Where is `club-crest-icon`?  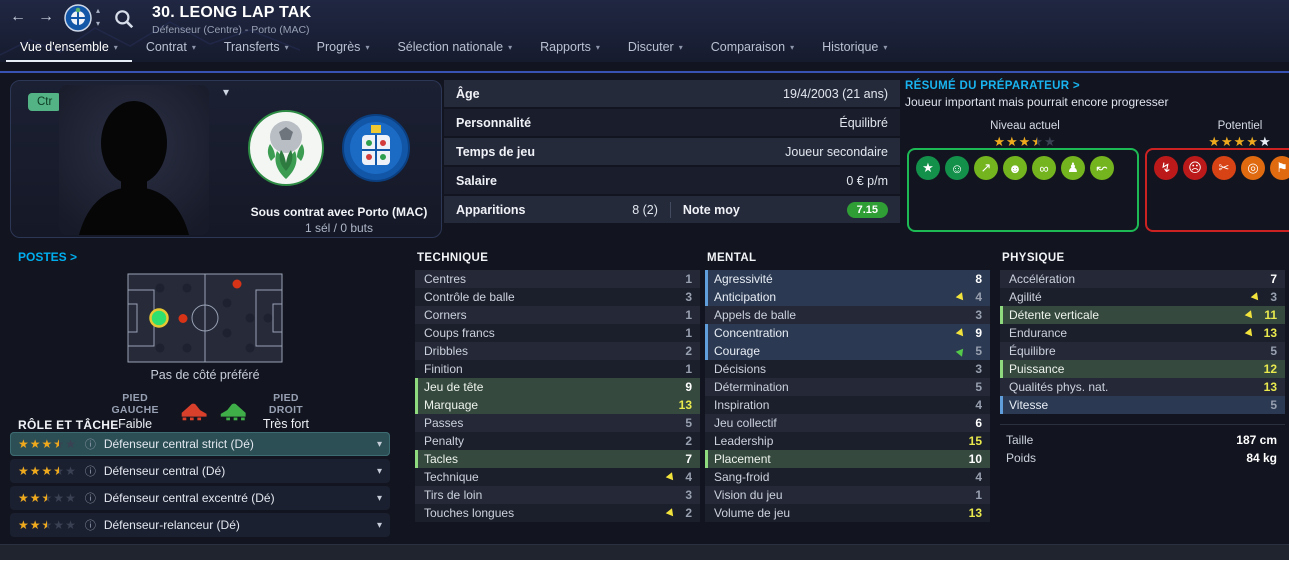
club-crest-icon is located at coordinates (78, 18).